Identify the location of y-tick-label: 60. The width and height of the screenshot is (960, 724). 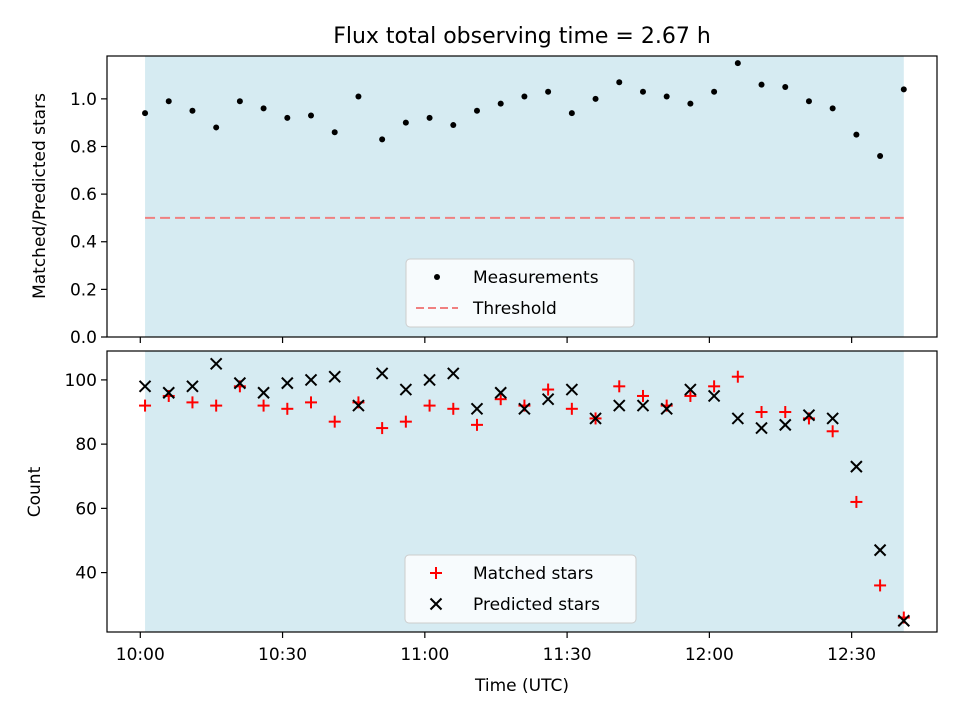
(86, 509).